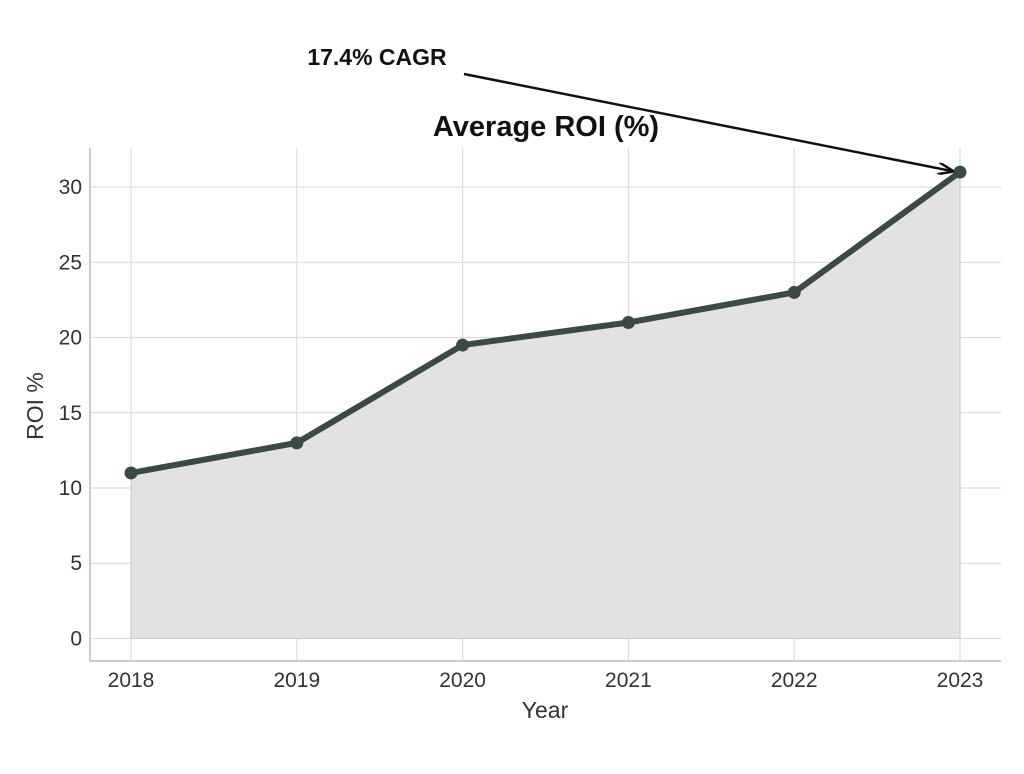  I want to click on x-tick-label: 2022, so click(794, 680).